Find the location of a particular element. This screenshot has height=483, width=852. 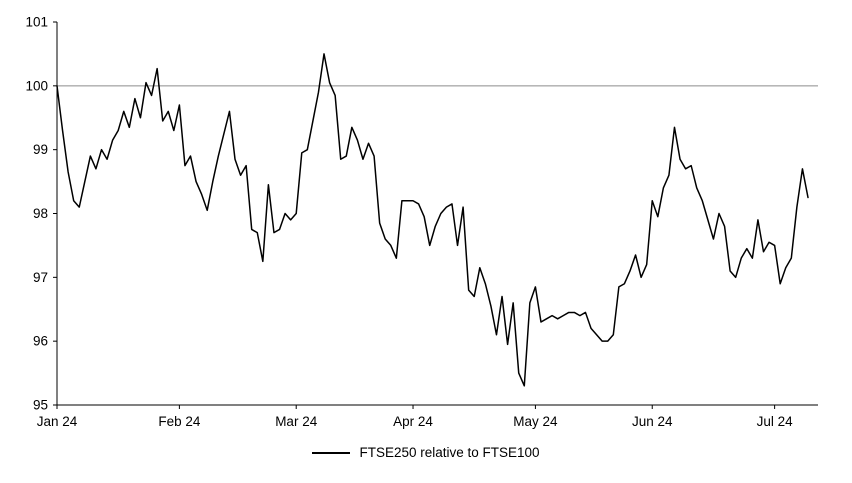

legend-line-swatch is located at coordinates (331, 452).